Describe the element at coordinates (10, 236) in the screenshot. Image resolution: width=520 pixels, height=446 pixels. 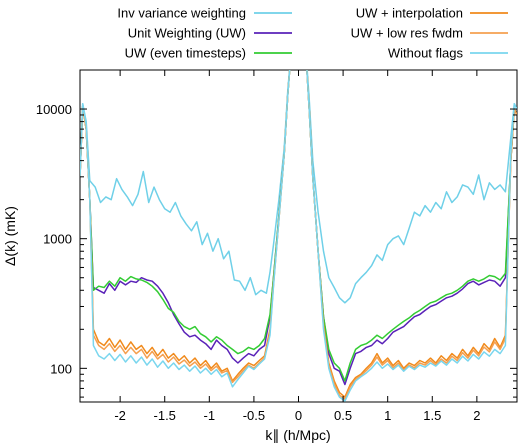
I see `y-axis-label: Δ(k) (mK)` at that location.